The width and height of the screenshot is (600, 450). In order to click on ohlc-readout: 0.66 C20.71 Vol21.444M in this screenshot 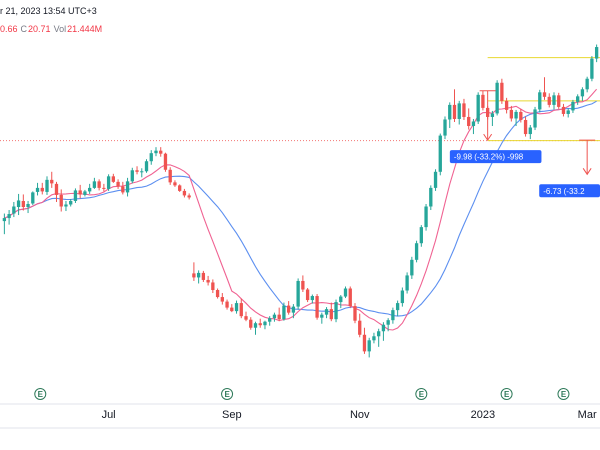, I will do `click(51, 29)`.